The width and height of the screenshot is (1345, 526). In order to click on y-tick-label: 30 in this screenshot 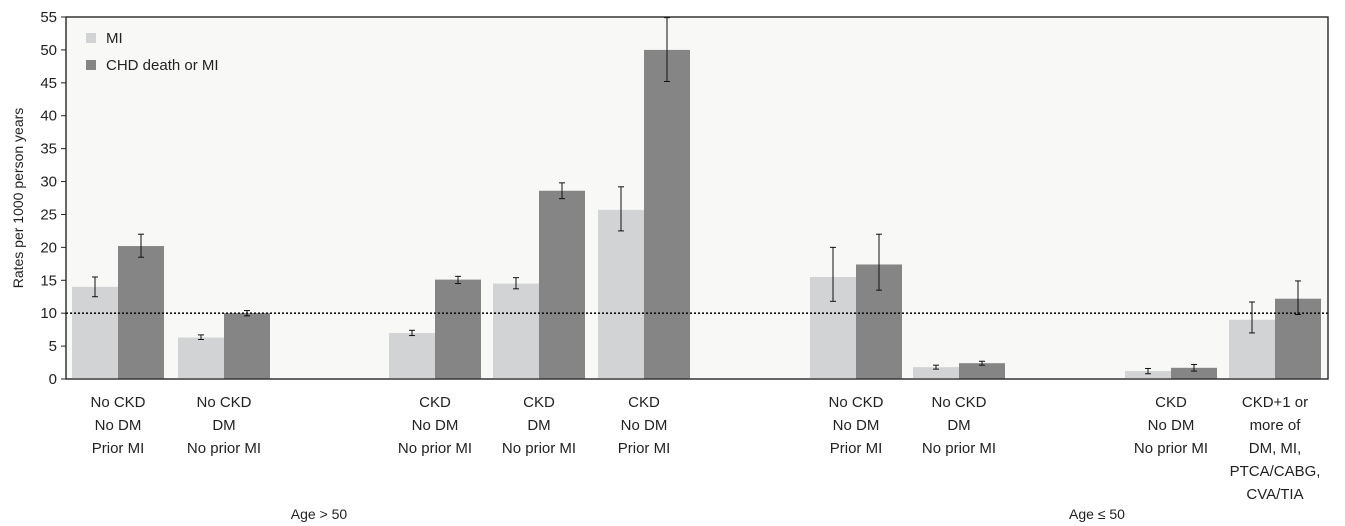, I will do `click(48, 182)`.